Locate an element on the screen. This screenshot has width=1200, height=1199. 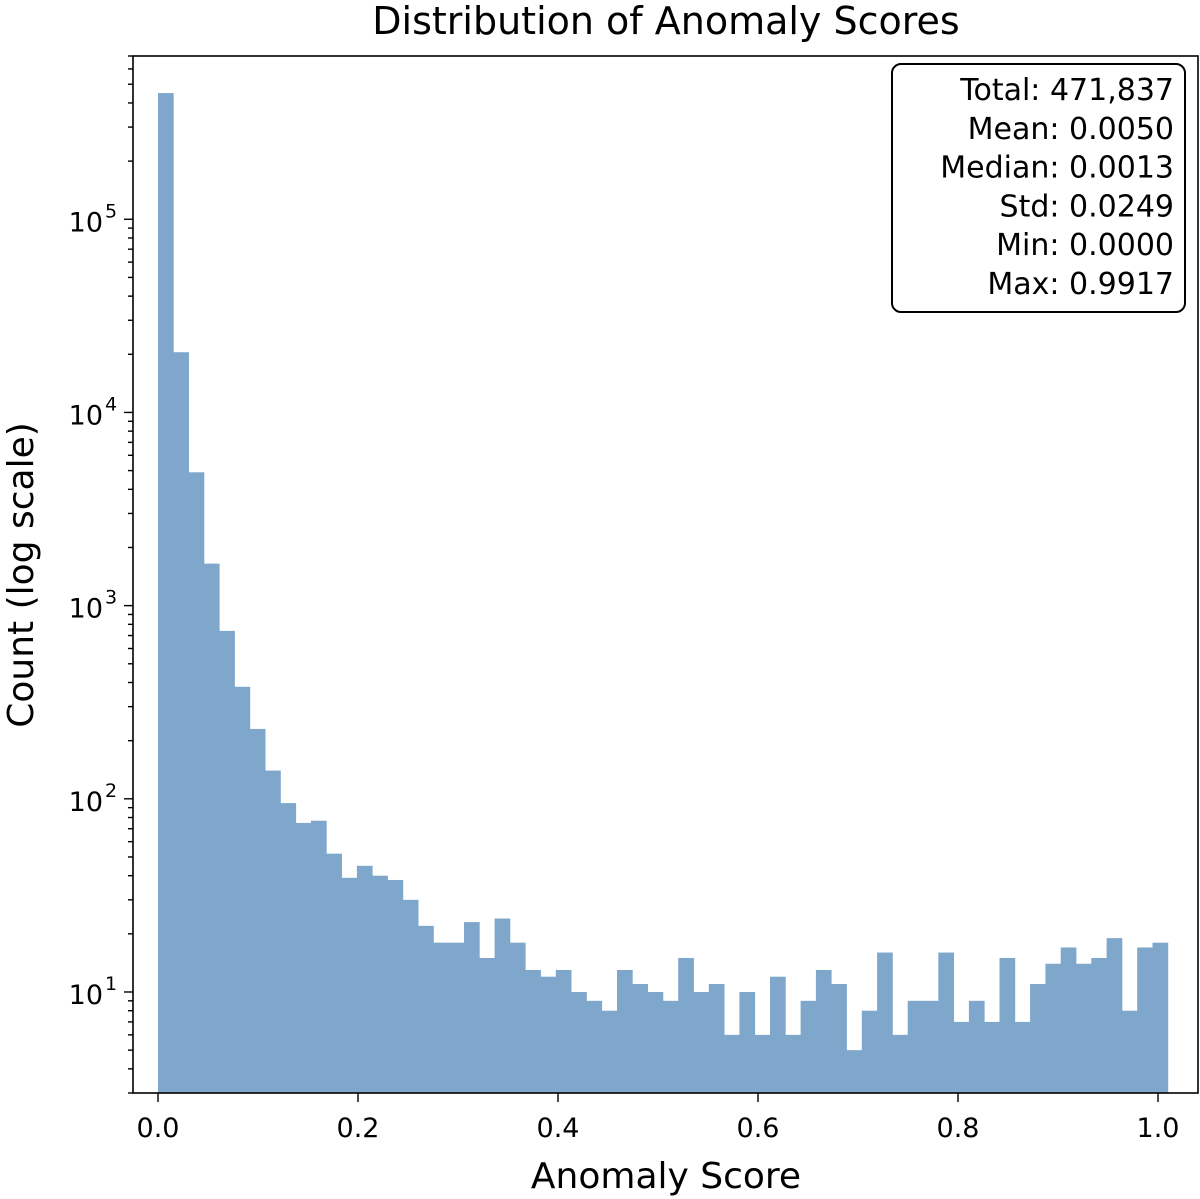
x-tick-label: 0.2 is located at coordinates (358, 1128).